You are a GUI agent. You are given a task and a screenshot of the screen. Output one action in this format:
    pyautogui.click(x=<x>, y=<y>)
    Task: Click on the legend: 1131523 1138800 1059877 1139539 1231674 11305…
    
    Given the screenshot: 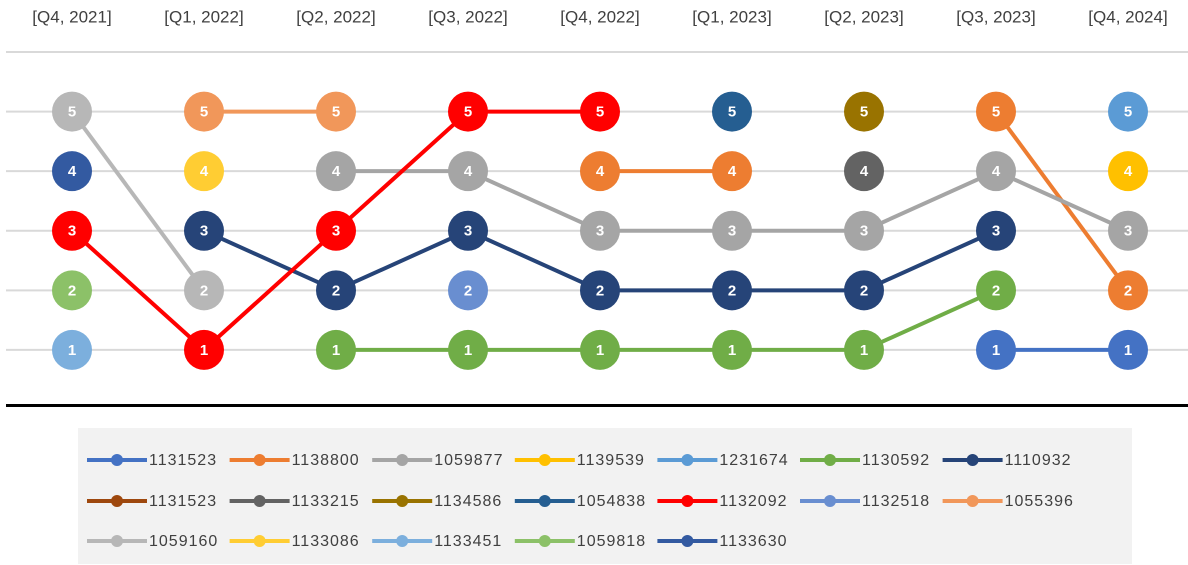 What is the action you would take?
    pyautogui.click(x=580, y=501)
    